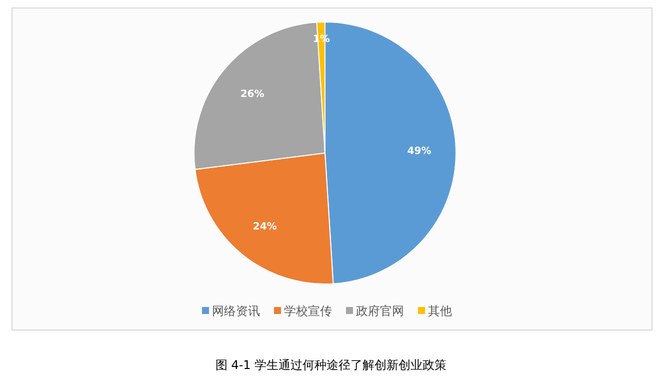  Describe the element at coordinates (440, 311) in the screenshot. I see `legend-label: 其他` at that location.